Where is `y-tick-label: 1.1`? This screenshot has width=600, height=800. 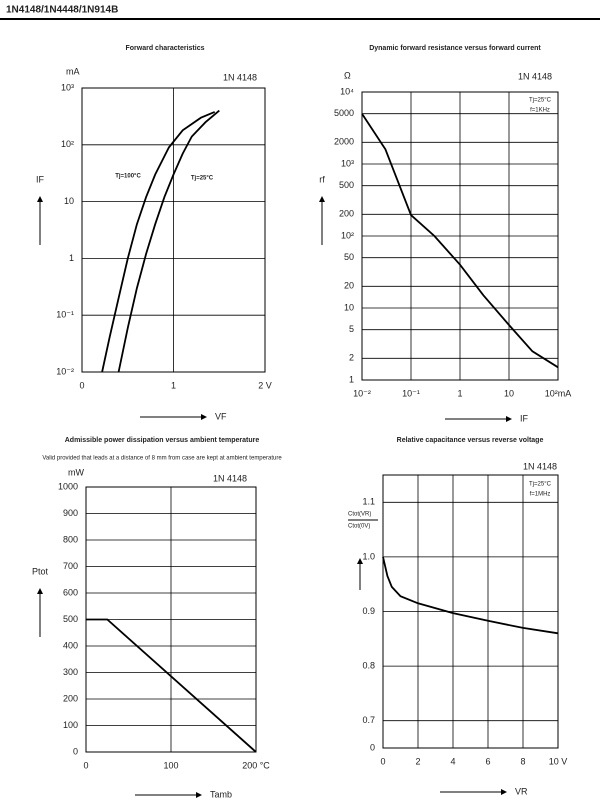
y-tick-label: 1.1 is located at coordinates (368, 502).